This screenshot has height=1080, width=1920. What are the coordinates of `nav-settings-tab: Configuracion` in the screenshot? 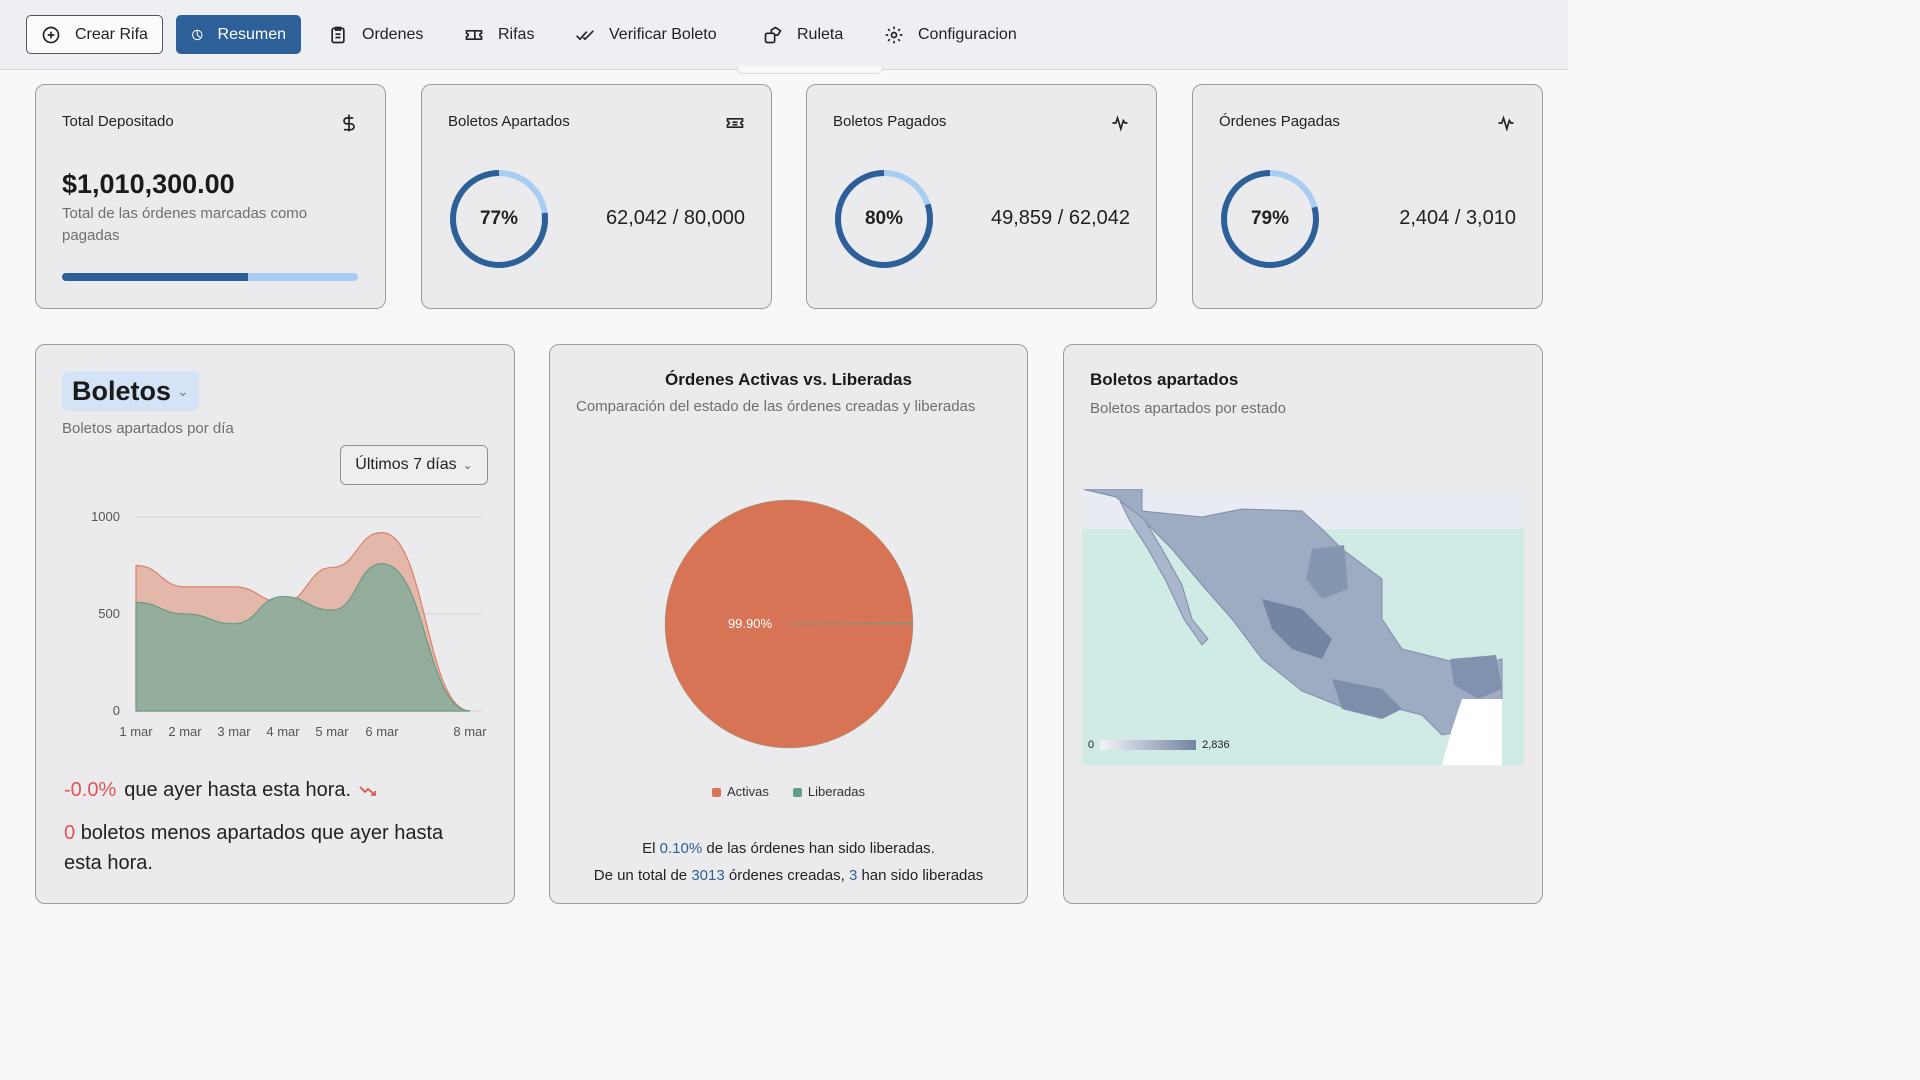 It's located at (950, 34).